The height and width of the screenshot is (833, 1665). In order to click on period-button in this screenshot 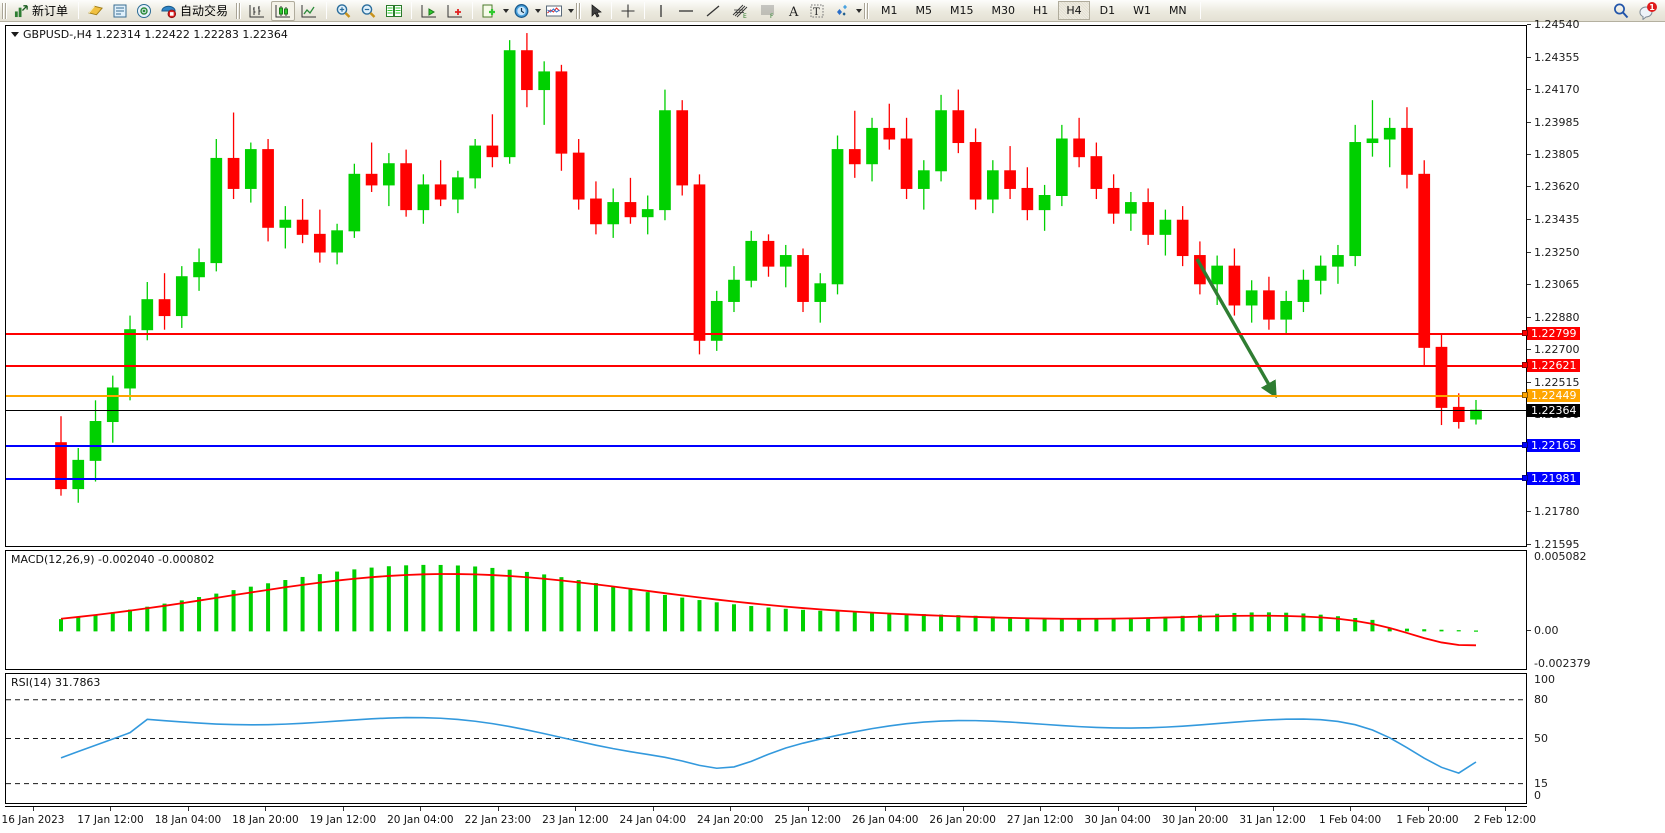, I will do `click(521, 11)`.